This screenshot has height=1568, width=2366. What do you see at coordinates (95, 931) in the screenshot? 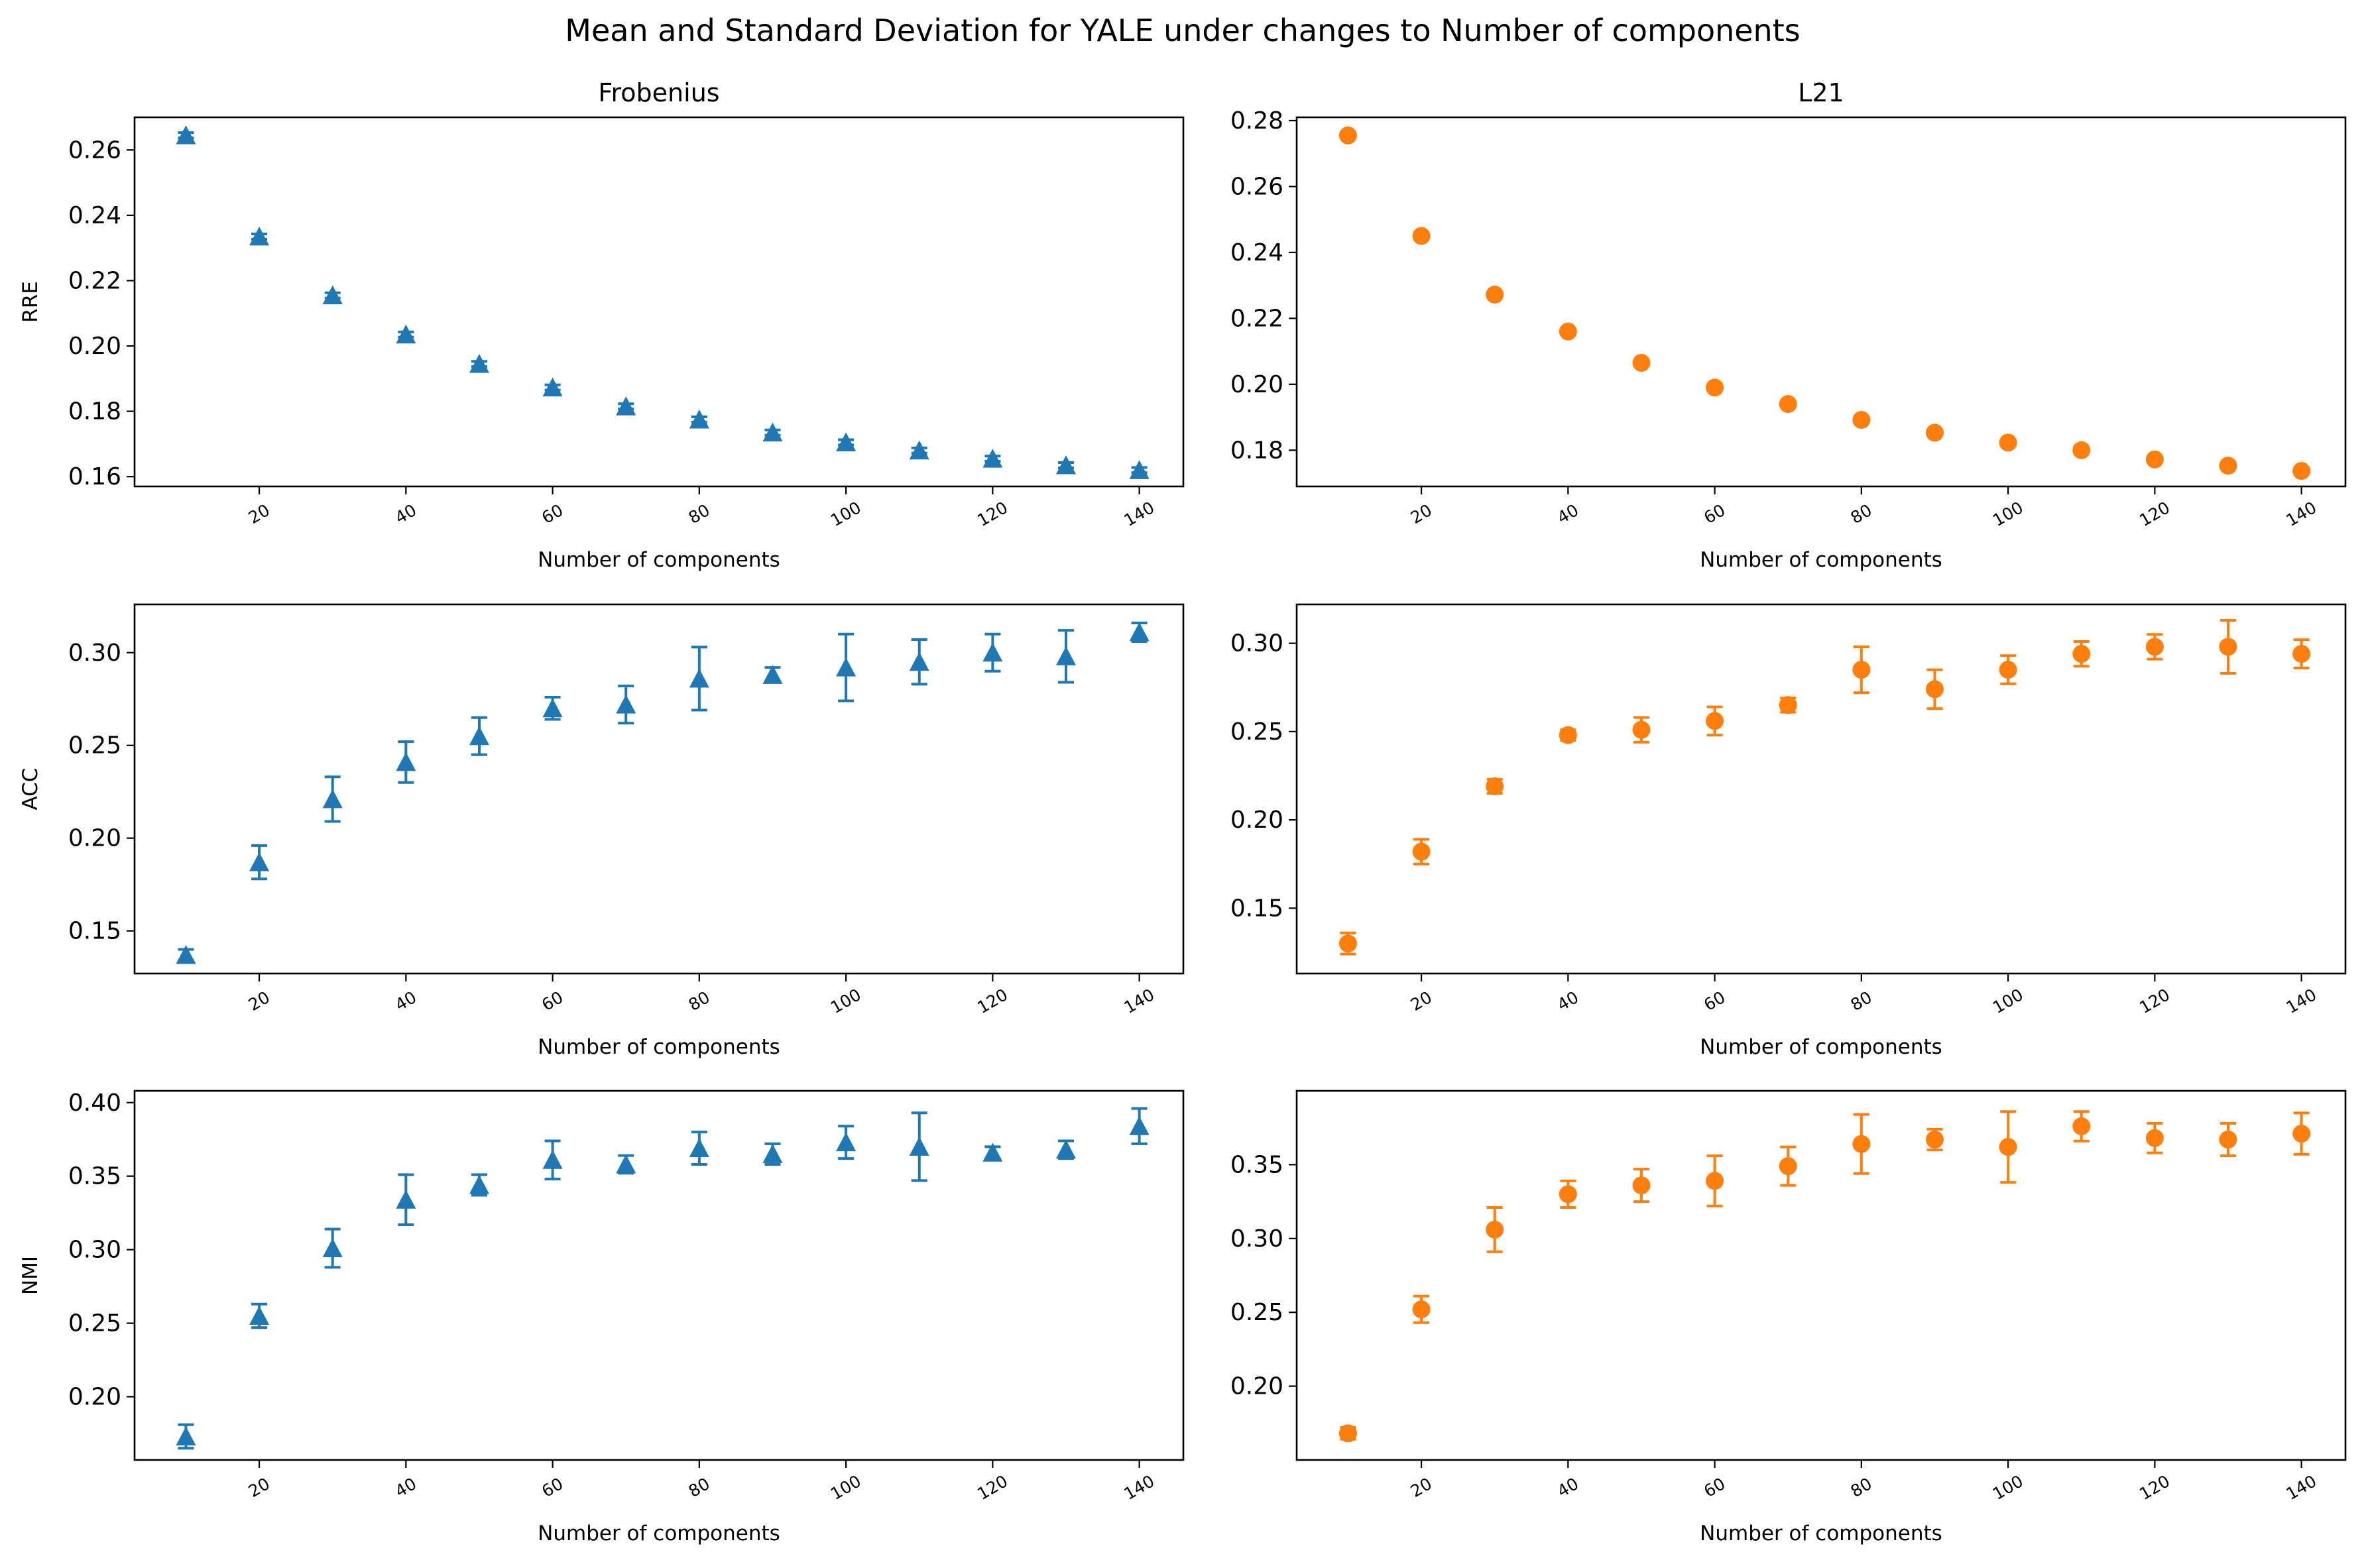
I see `y-tick-label: 0.15` at bounding box center [95, 931].